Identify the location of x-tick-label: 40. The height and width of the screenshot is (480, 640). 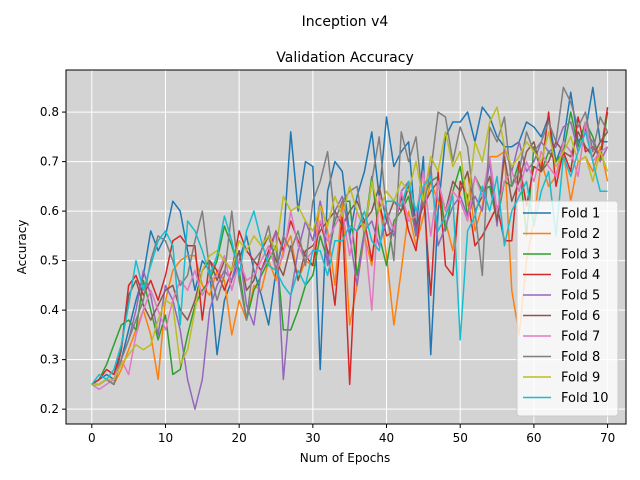
(386, 438).